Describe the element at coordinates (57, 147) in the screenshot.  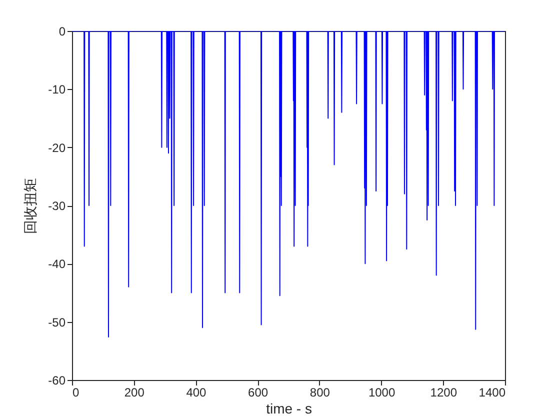
I see `y-tick-label: -20` at that location.